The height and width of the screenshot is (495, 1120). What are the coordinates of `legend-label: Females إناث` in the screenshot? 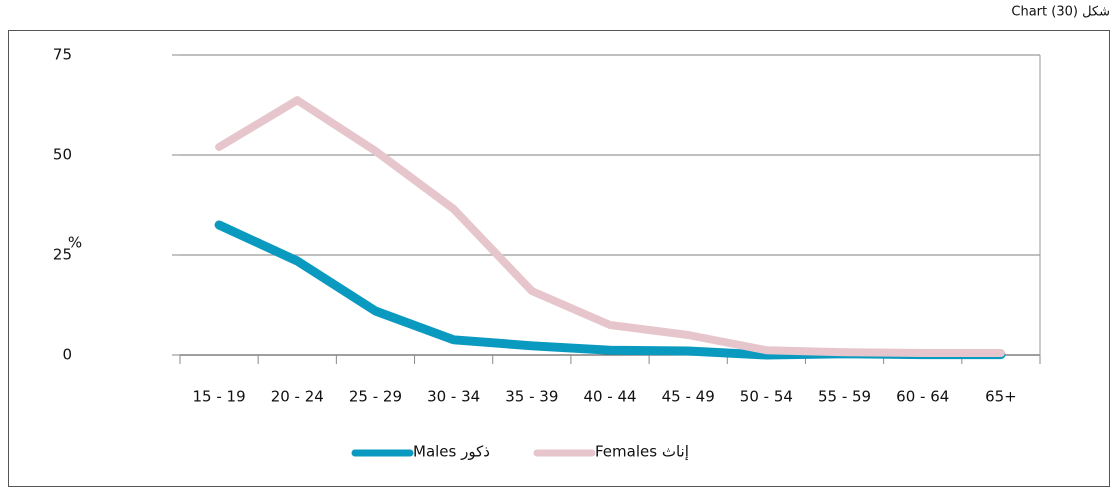 It's located at (642, 452).